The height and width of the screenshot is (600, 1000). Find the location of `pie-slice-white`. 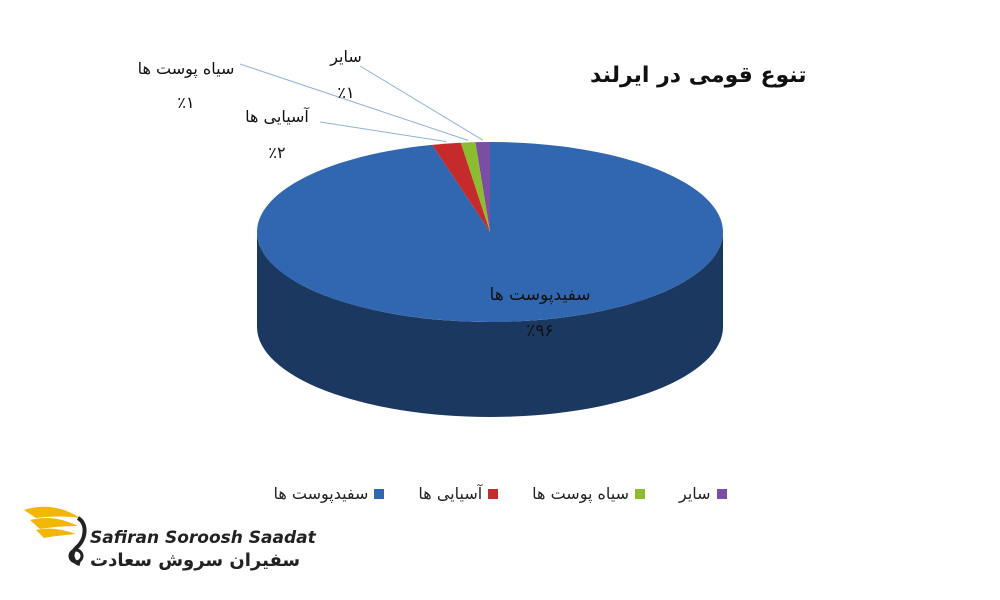

pie-slice-white is located at coordinates (489, 232).